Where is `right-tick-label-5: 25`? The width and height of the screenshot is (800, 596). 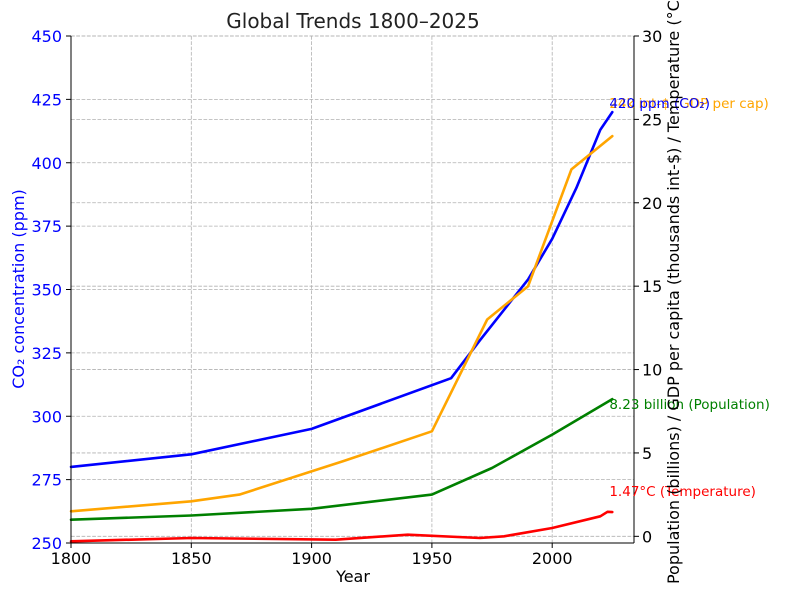
right-tick-label-5: 25 is located at coordinates (652, 119).